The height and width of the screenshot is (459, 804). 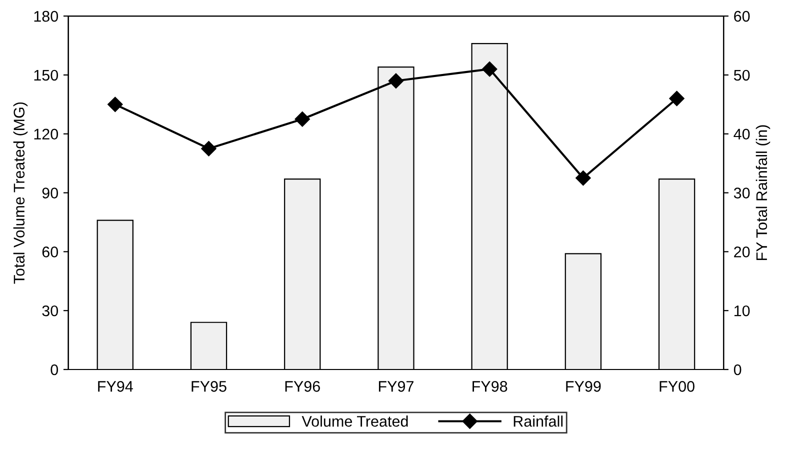 What do you see at coordinates (46, 134) in the screenshot?
I see `y-tick-label: 120` at bounding box center [46, 134].